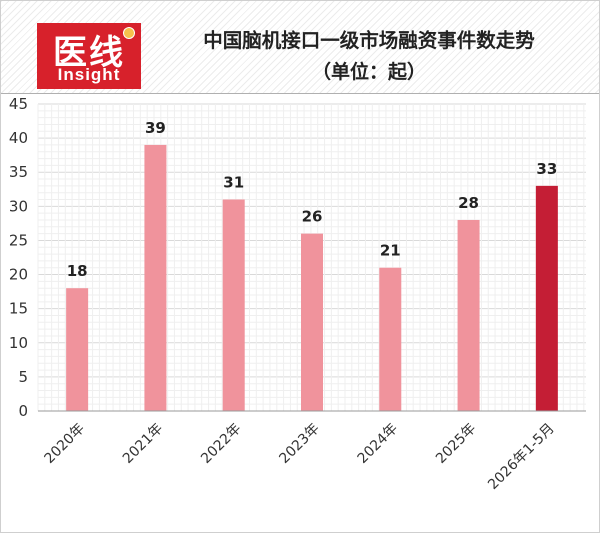 Image resolution: width=600 pixels, height=533 pixels. I want to click on chart-subtitle: （单位：起）, so click(368, 72).